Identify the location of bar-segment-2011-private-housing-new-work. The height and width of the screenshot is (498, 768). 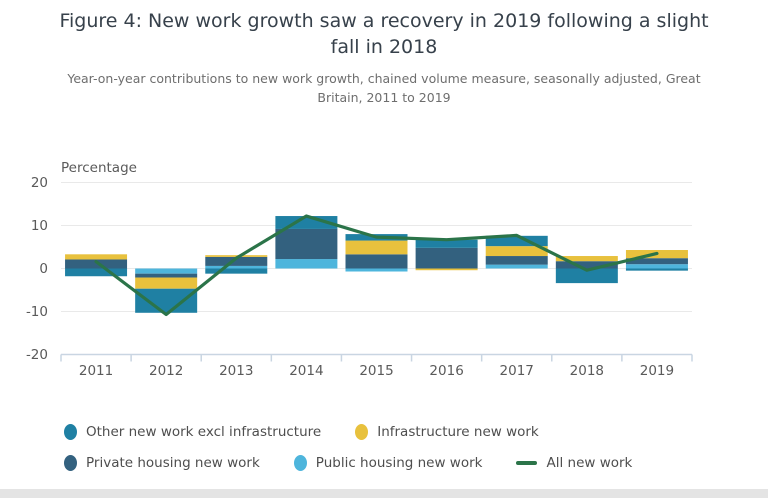
(96, 264).